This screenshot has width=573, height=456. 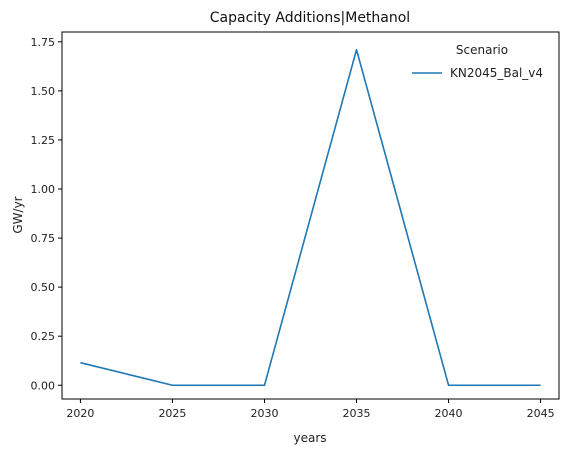 What do you see at coordinates (43, 385) in the screenshot?
I see `y-tick-label: 0.00` at bounding box center [43, 385].